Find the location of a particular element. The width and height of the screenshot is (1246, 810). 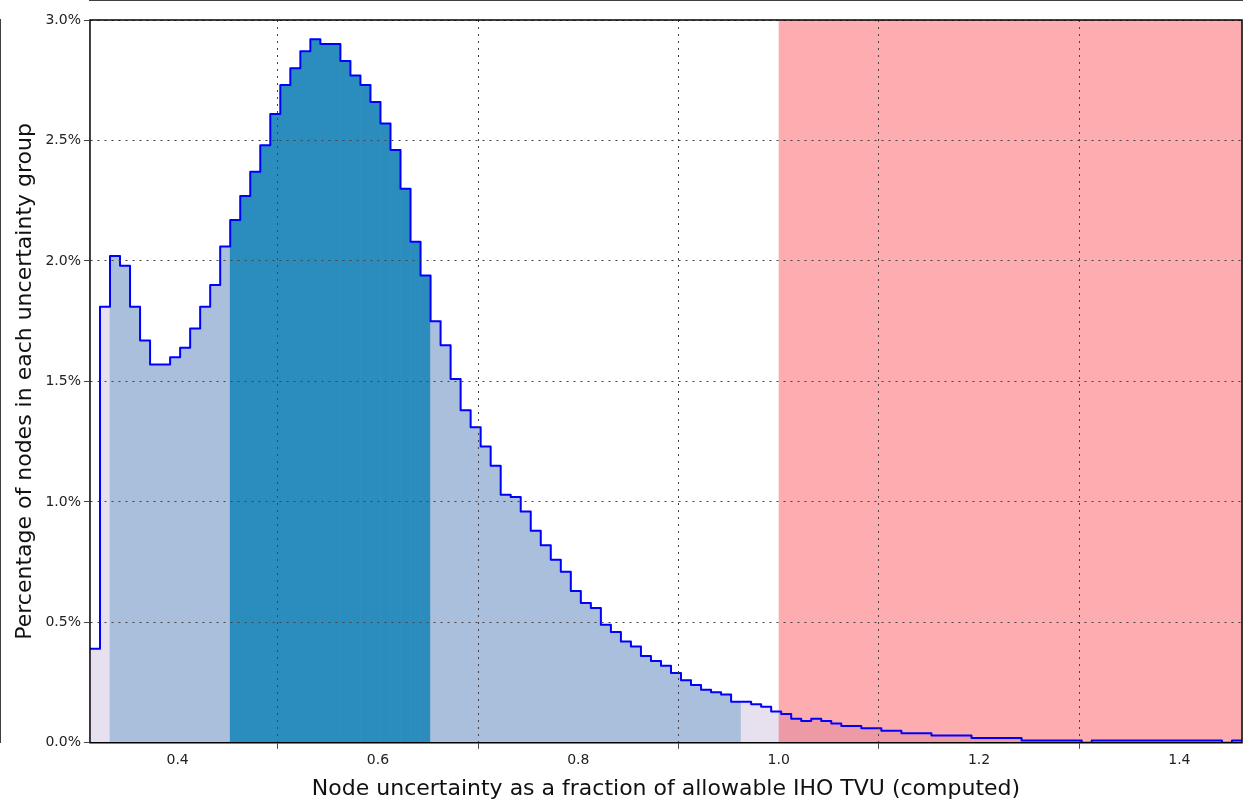

y-tick-label: 3.0% is located at coordinates (63, 18).